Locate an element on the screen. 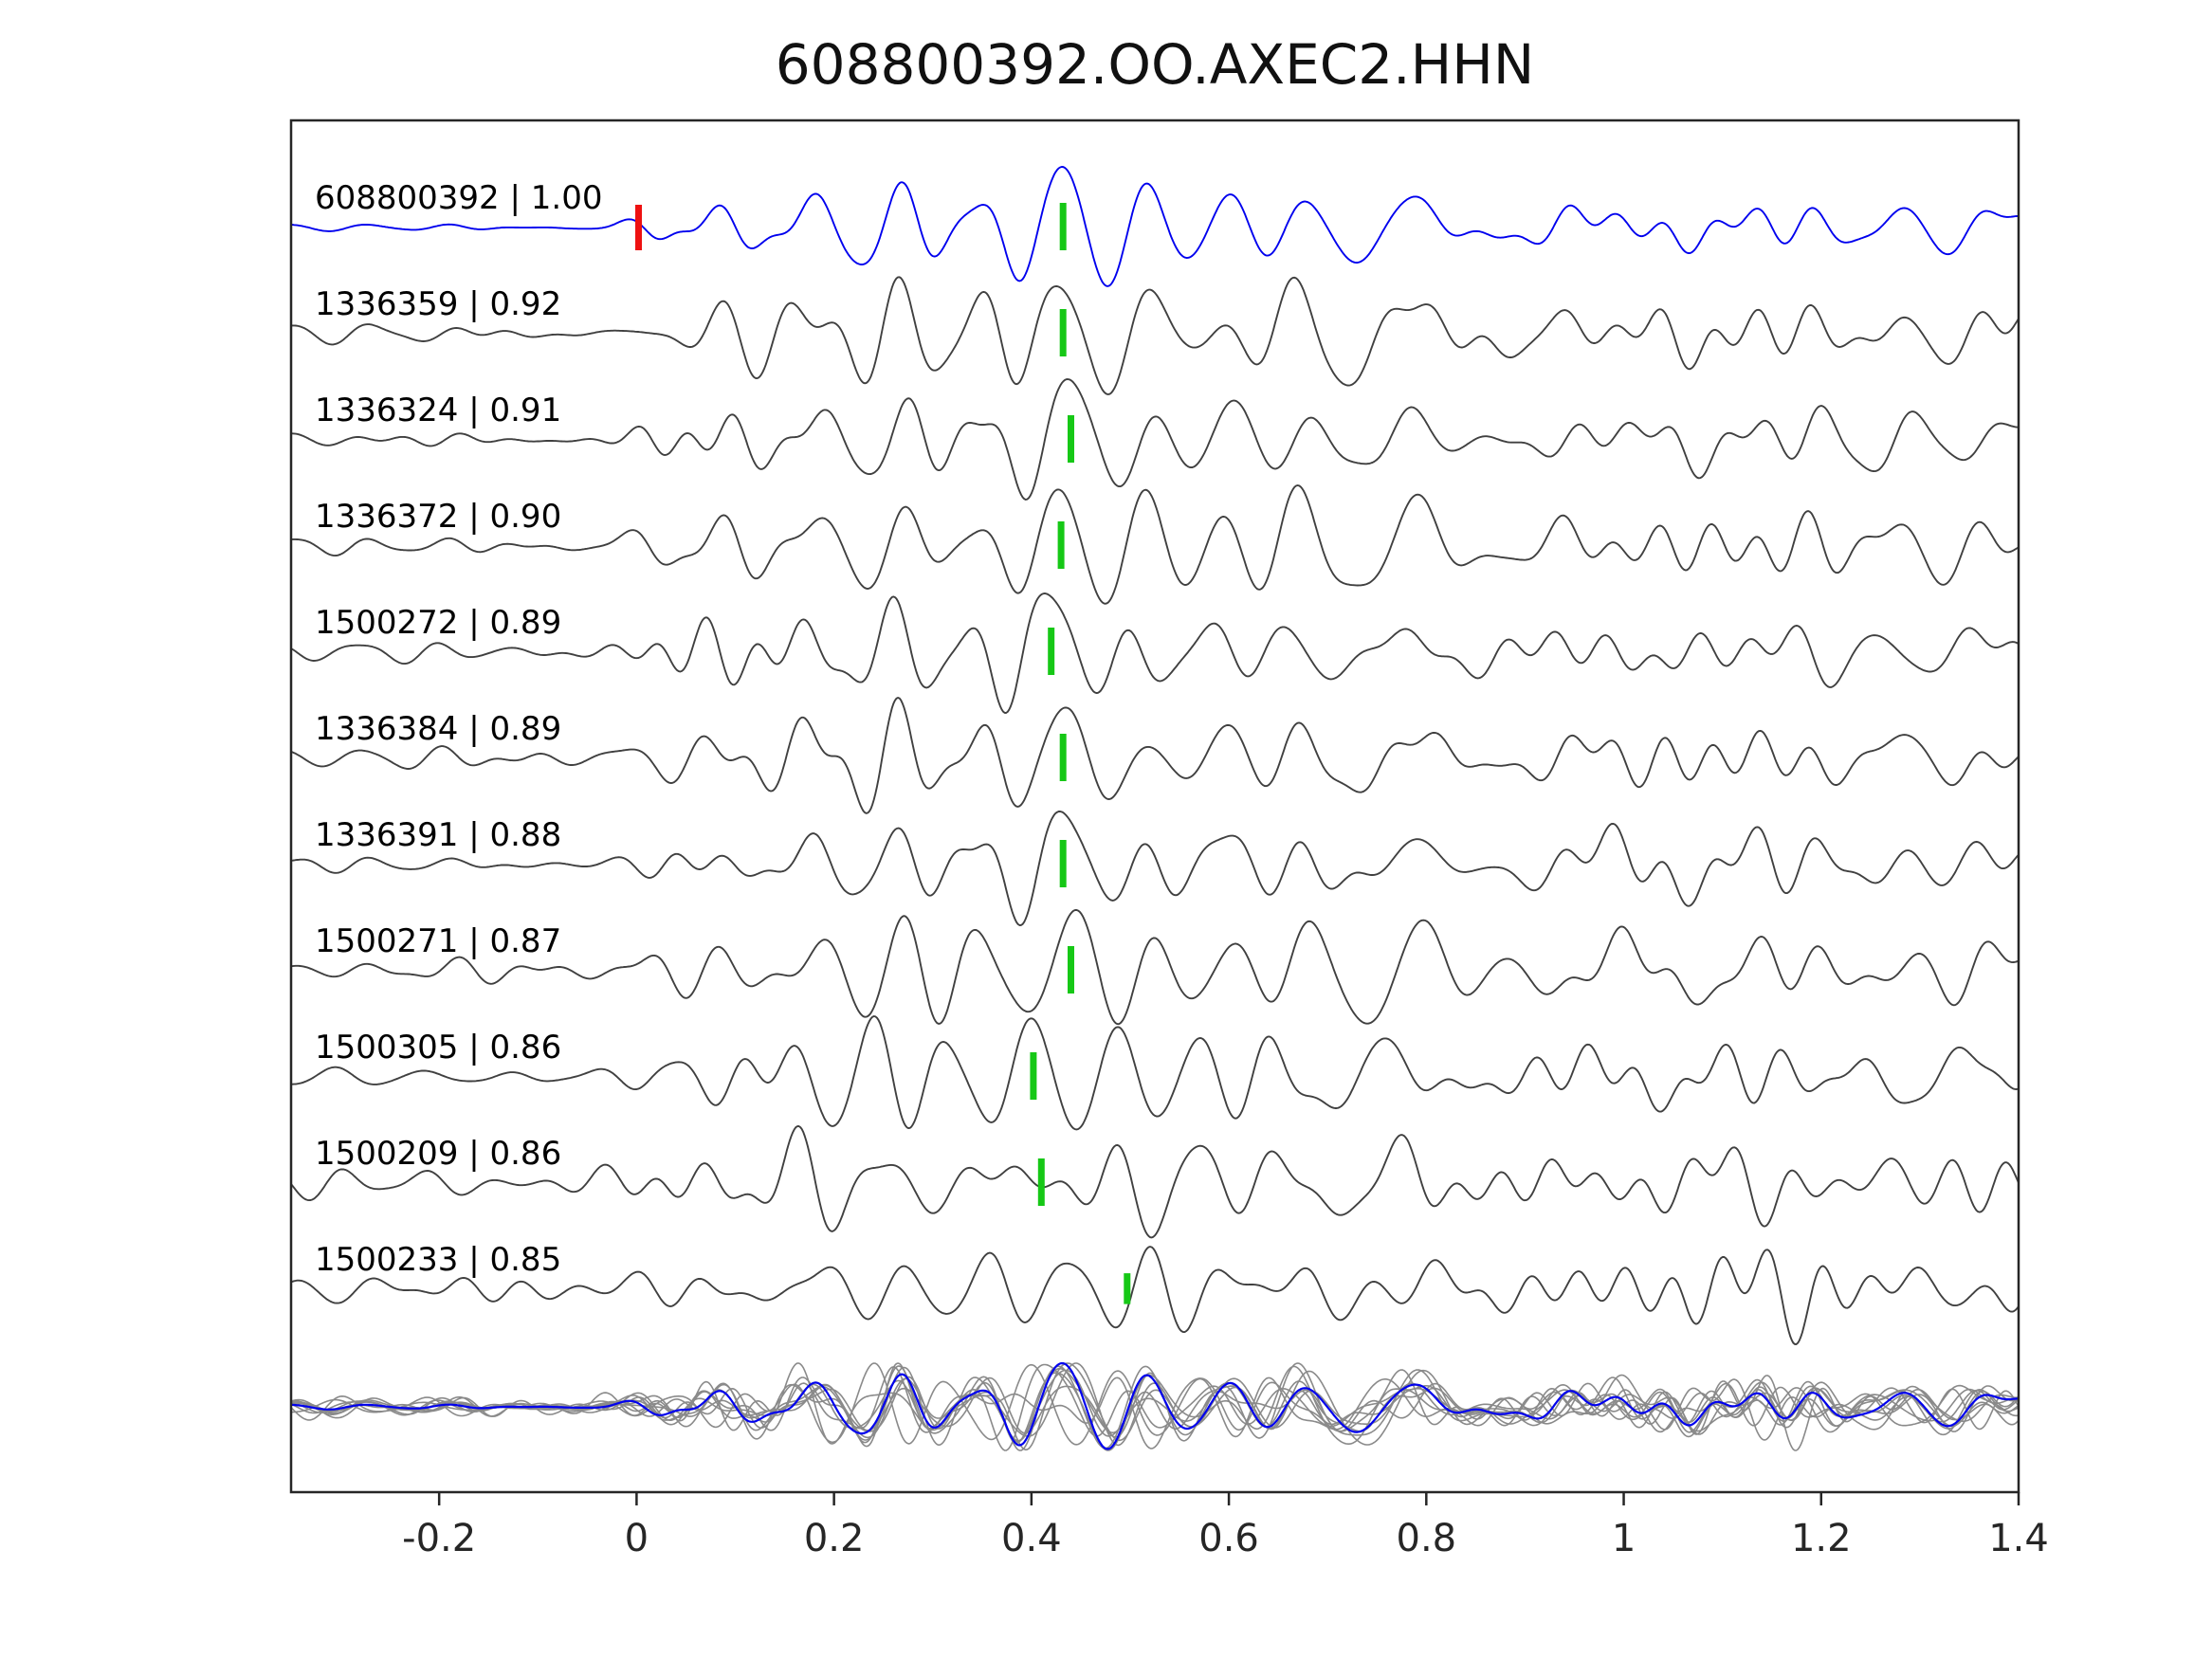  trace-label: 1336372 | 0.90 is located at coordinates (438, 517).